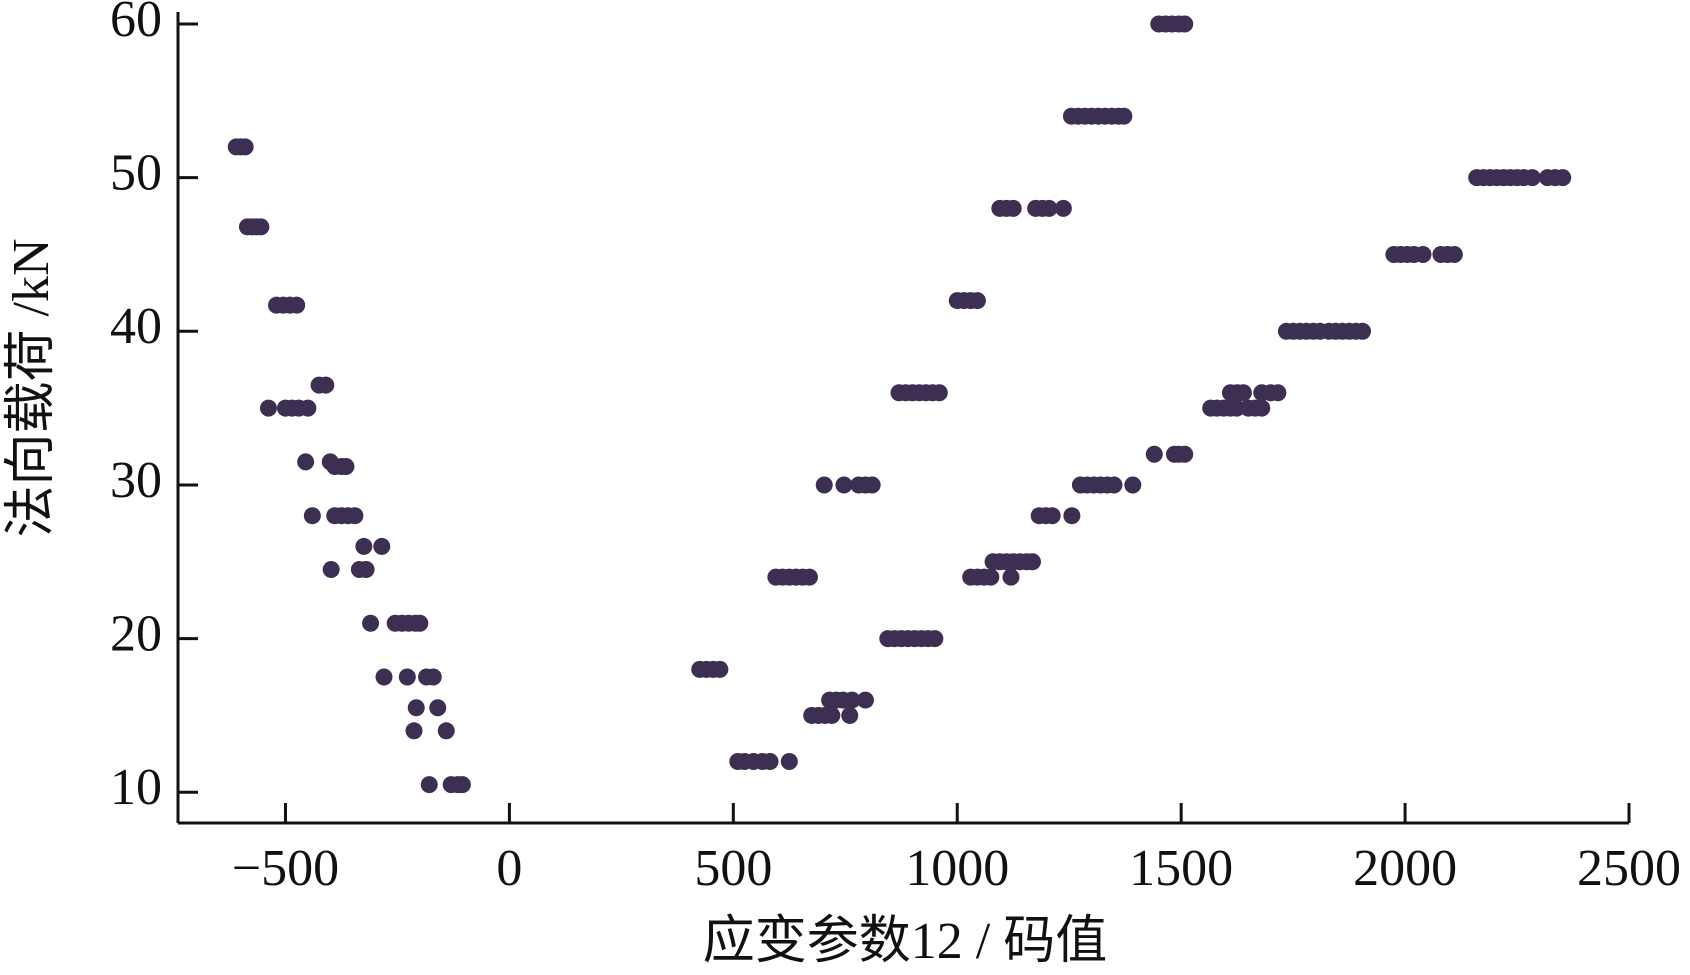  I want to click on x-axis-title: 应变参数12 / 码值, so click(905, 941).